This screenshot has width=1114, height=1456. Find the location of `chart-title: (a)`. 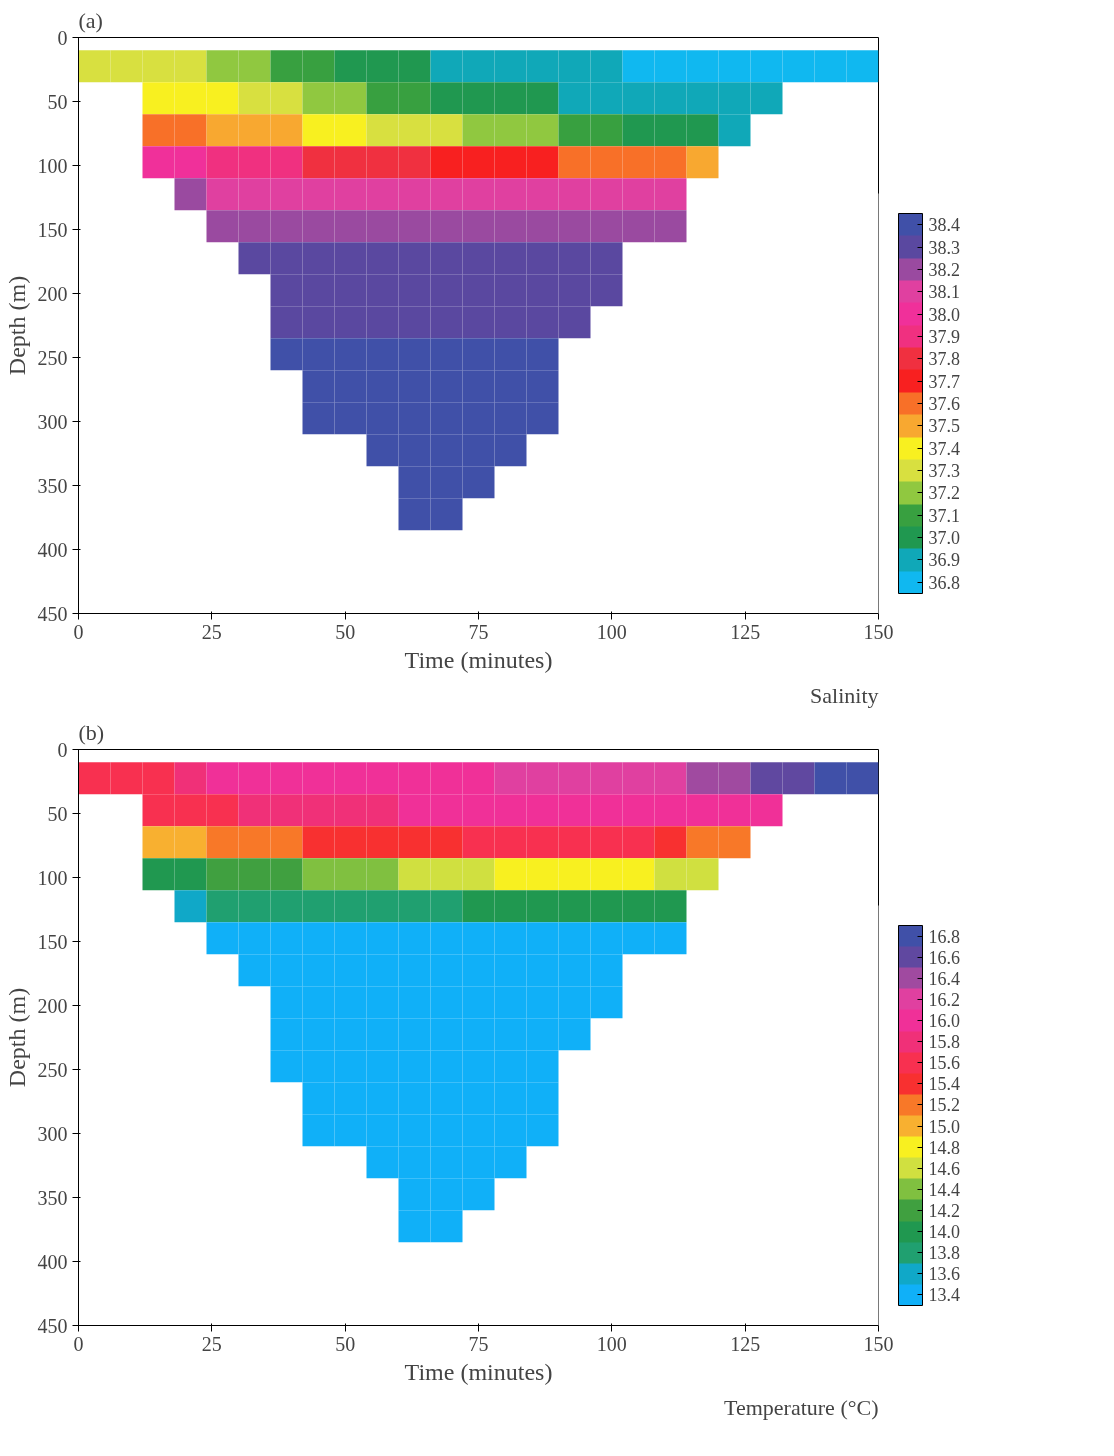

chart-title: (a) is located at coordinates (90, 20).